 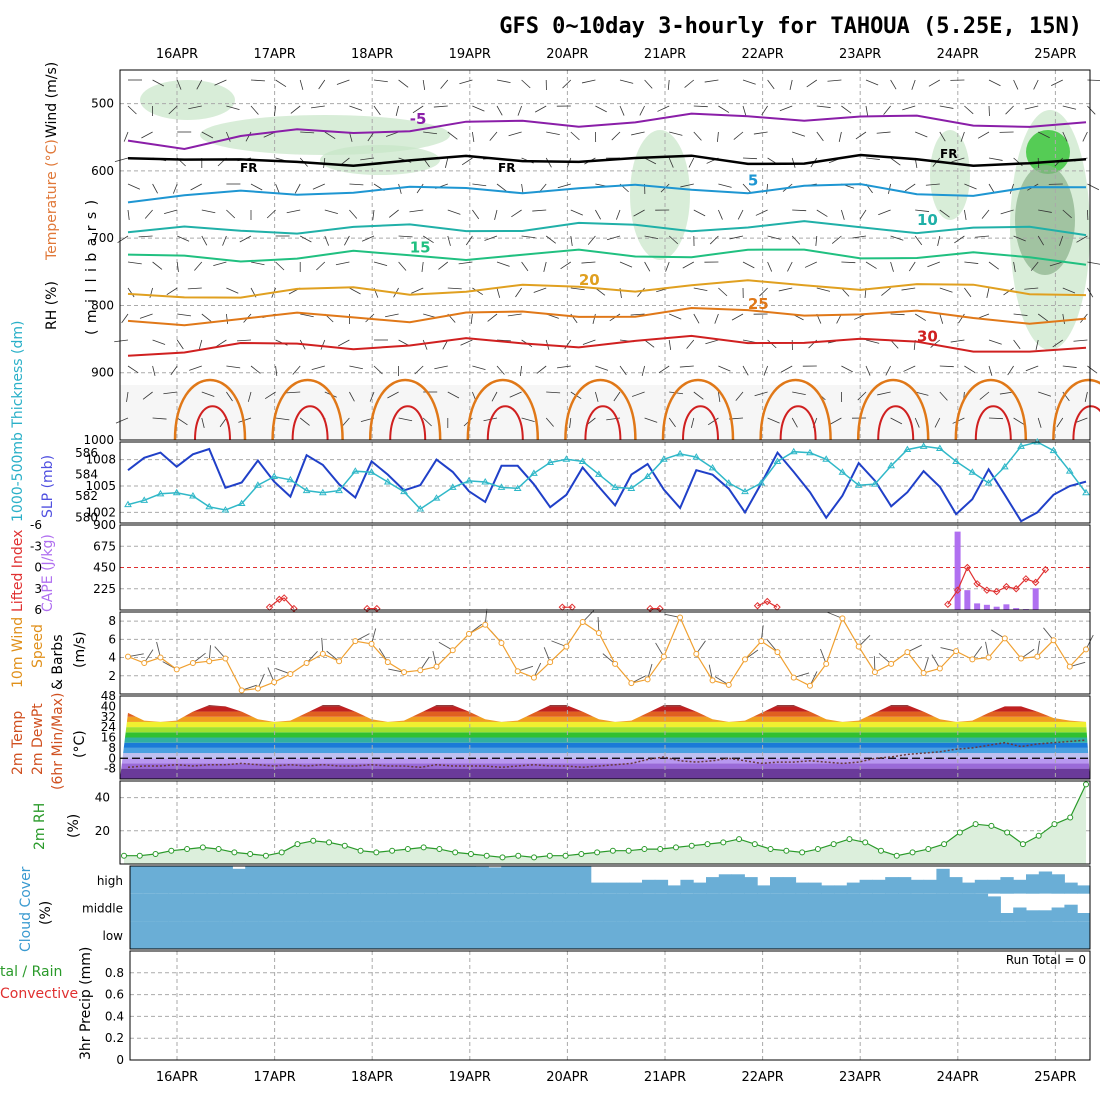 What do you see at coordinates (38, 589) in the screenshot?
I see `li-tick: 3` at bounding box center [38, 589].